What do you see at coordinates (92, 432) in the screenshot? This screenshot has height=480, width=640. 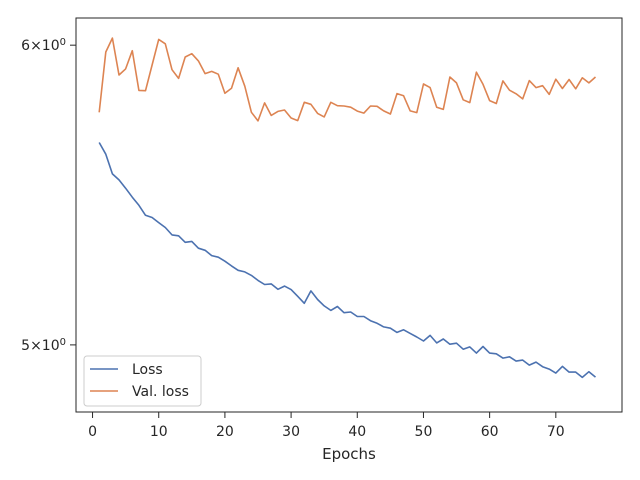 I see `x-tick-label: 0` at bounding box center [92, 432].